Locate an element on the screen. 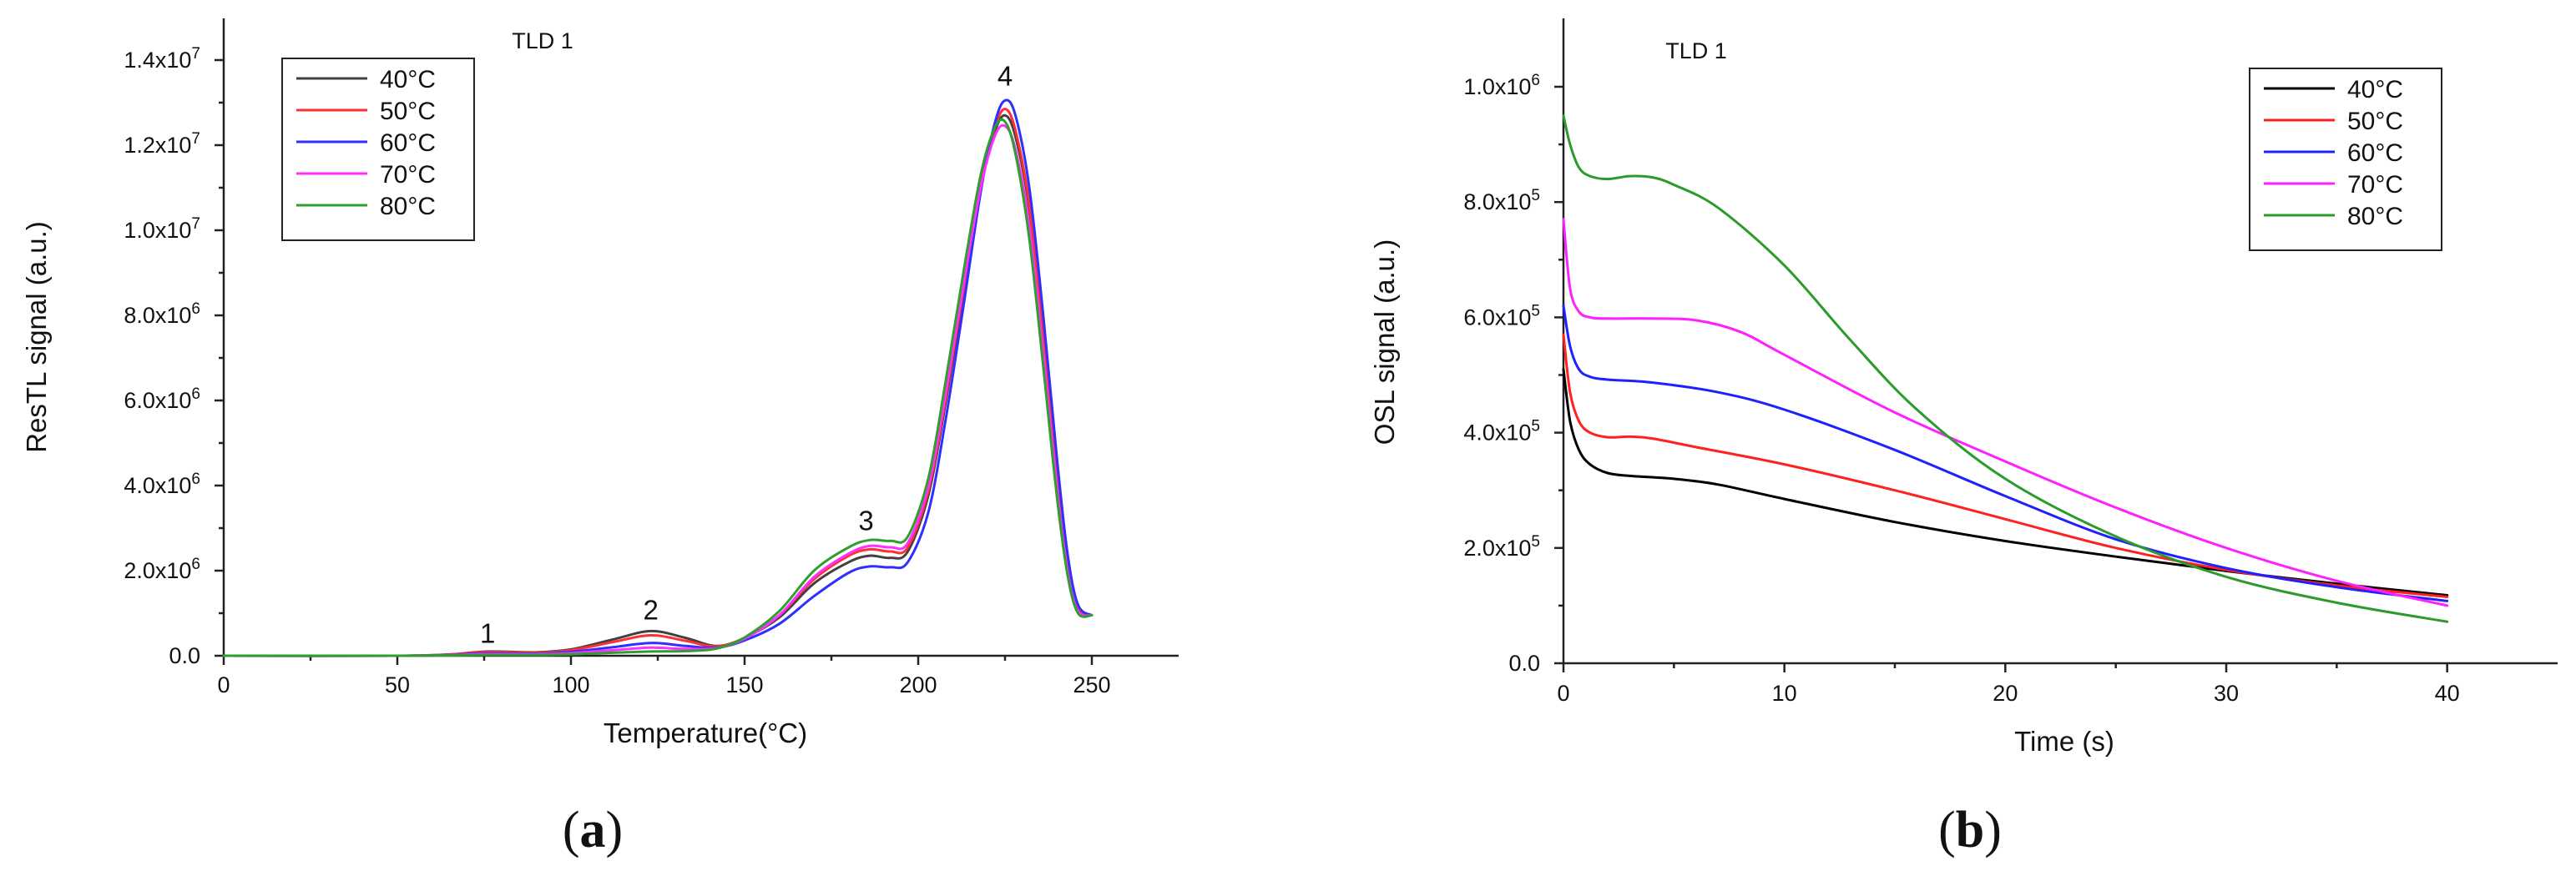 This screenshot has width=2576, height=881. panel-b-y-axis-label: OSL signal (a.u.) is located at coordinates (1384, 342).